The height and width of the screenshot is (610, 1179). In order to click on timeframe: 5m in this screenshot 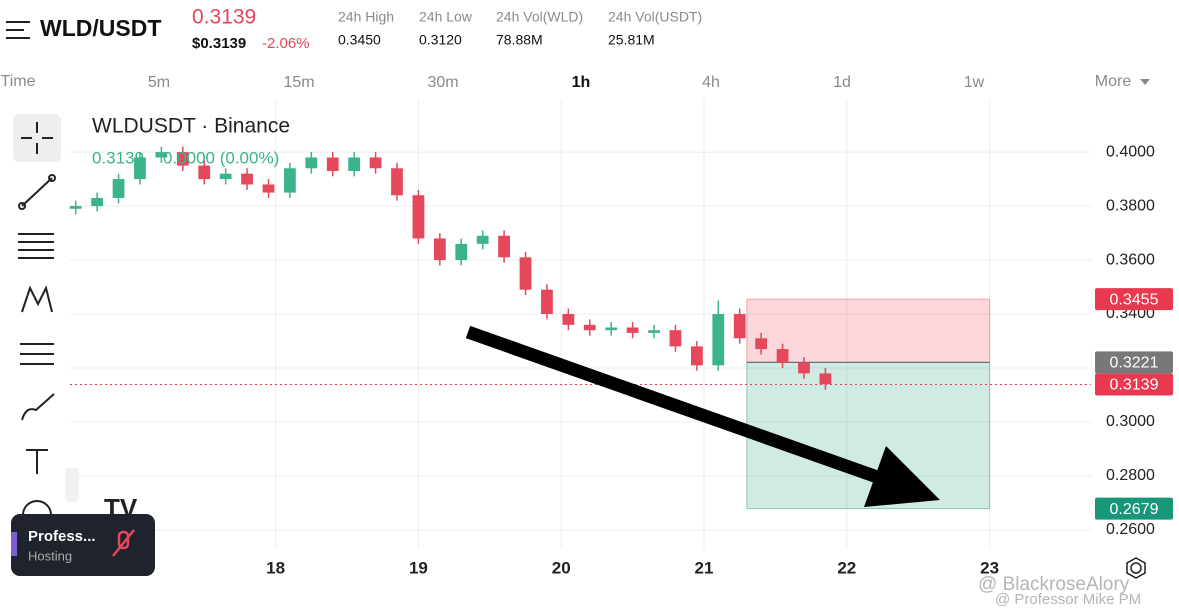, I will do `click(159, 82)`.